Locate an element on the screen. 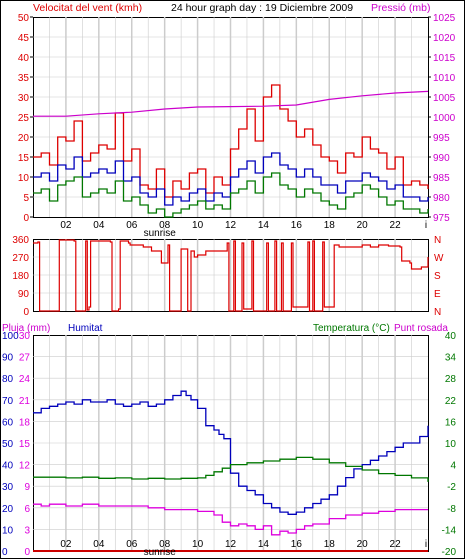 The width and height of the screenshot is (465, 559). rain-y-tick-label: 6 is located at coordinates (27, 509).